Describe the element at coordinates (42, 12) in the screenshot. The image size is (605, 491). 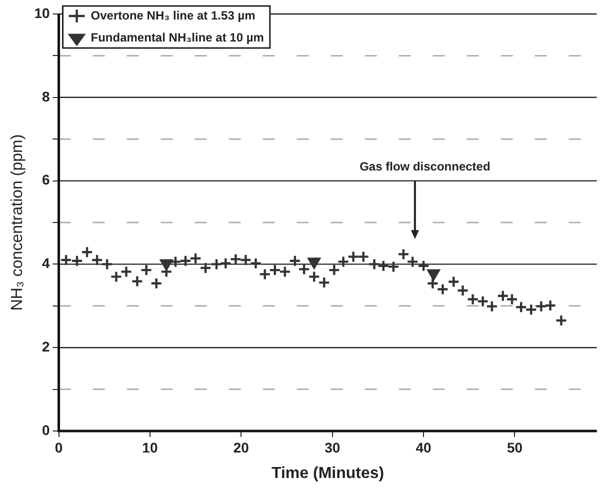
I see `y-tick-label: 10` at that location.